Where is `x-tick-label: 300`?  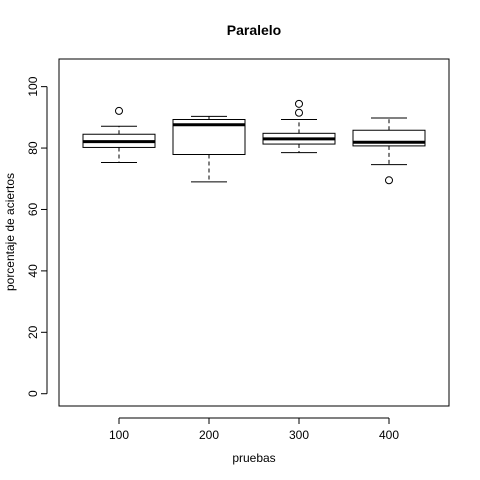 x-tick-label: 300 is located at coordinates (299, 435).